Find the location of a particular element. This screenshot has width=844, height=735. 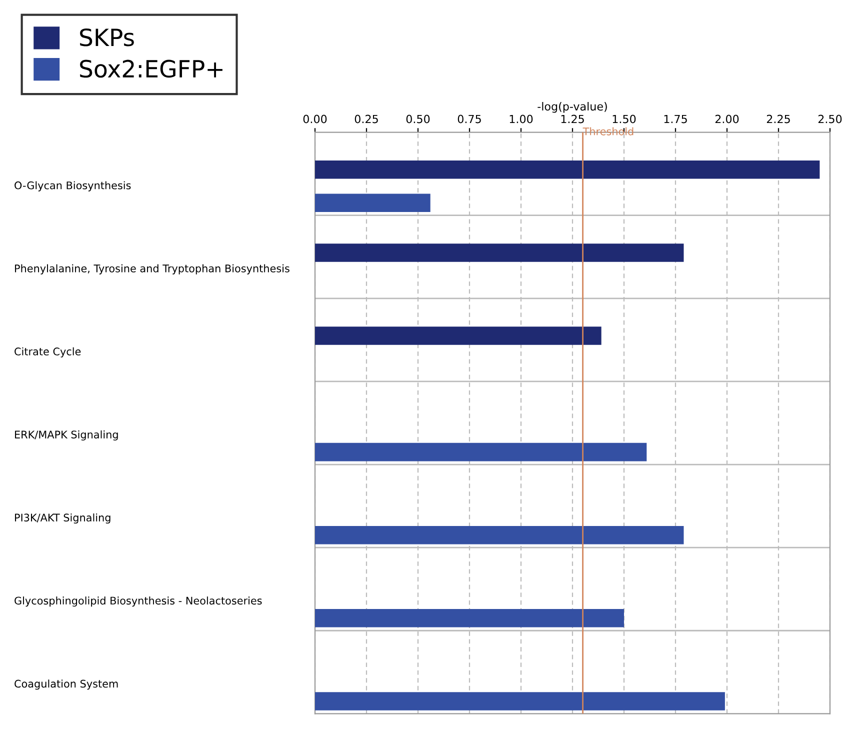

y-tick-label: Phenylalanine, Tyrosine and Tryptophan Biosynthesis is located at coordinates (152, 269).